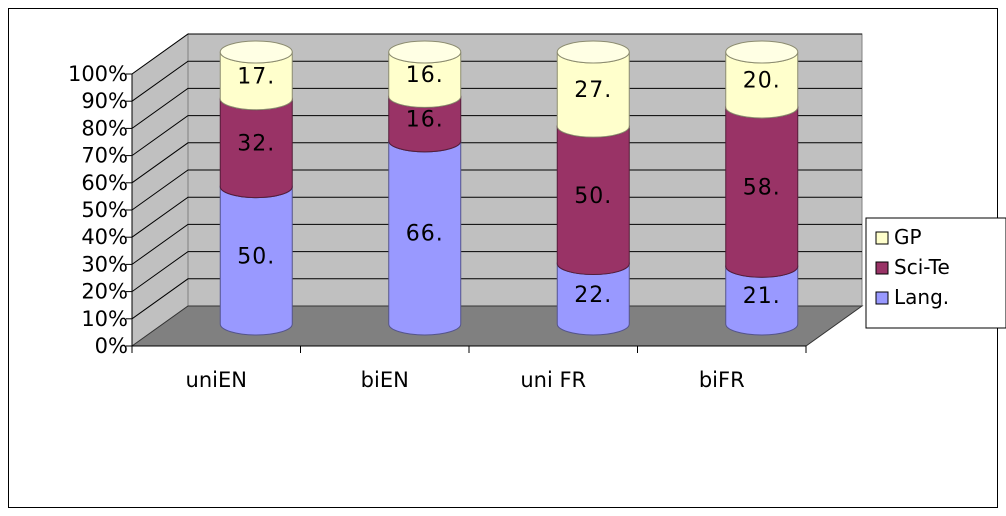  What do you see at coordinates (104, 156) in the screenshot?
I see `y-tick-label: 70%` at bounding box center [104, 156].